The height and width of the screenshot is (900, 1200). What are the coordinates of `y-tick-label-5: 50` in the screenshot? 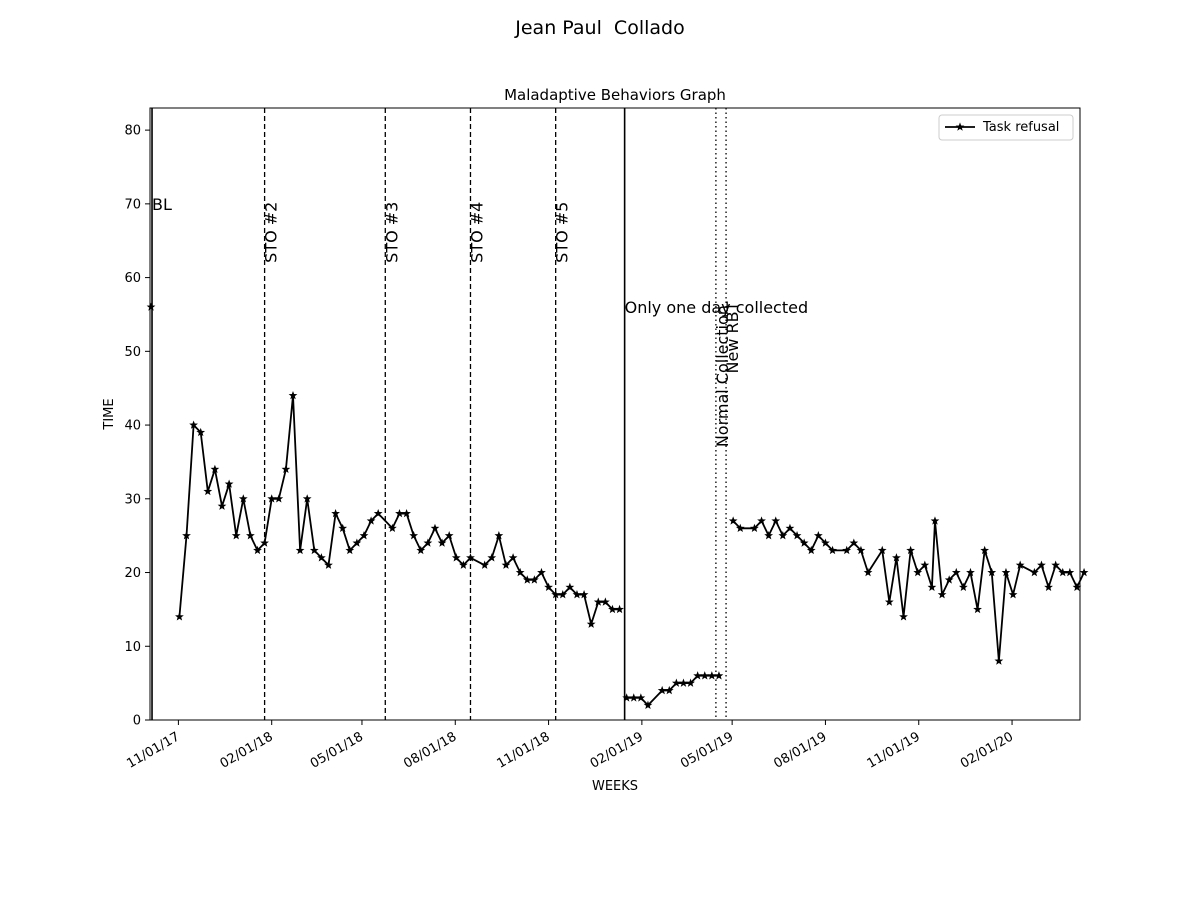 It's located at (132, 352).